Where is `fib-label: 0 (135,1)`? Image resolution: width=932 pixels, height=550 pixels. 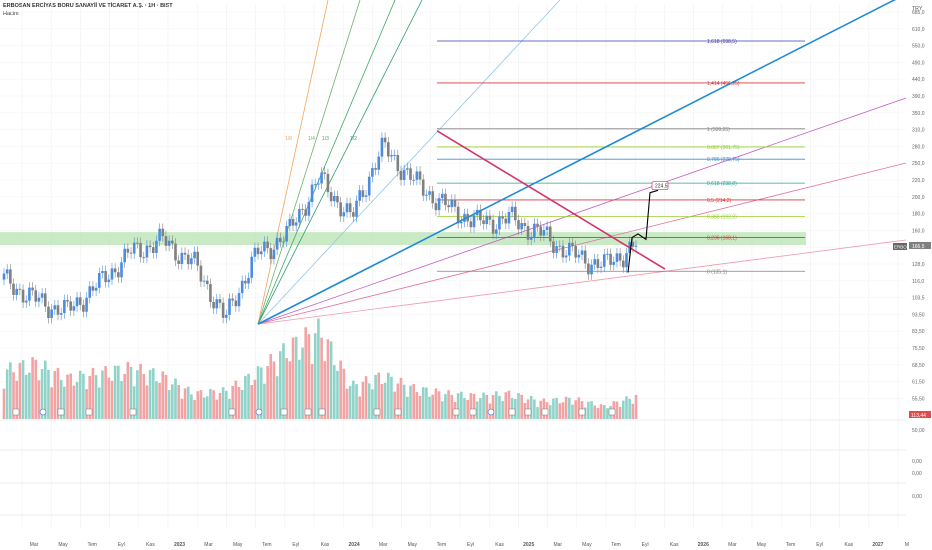 fib-label: 0 (135,1) is located at coordinates (717, 272).